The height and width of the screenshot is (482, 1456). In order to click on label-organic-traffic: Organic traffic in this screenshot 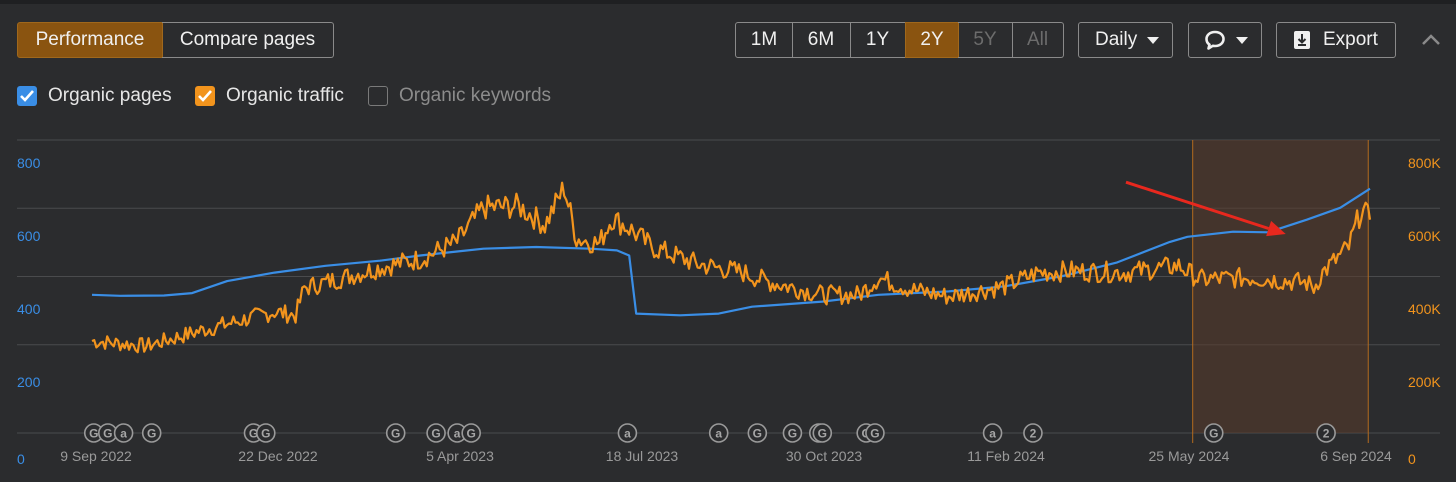, I will do `click(285, 95)`.